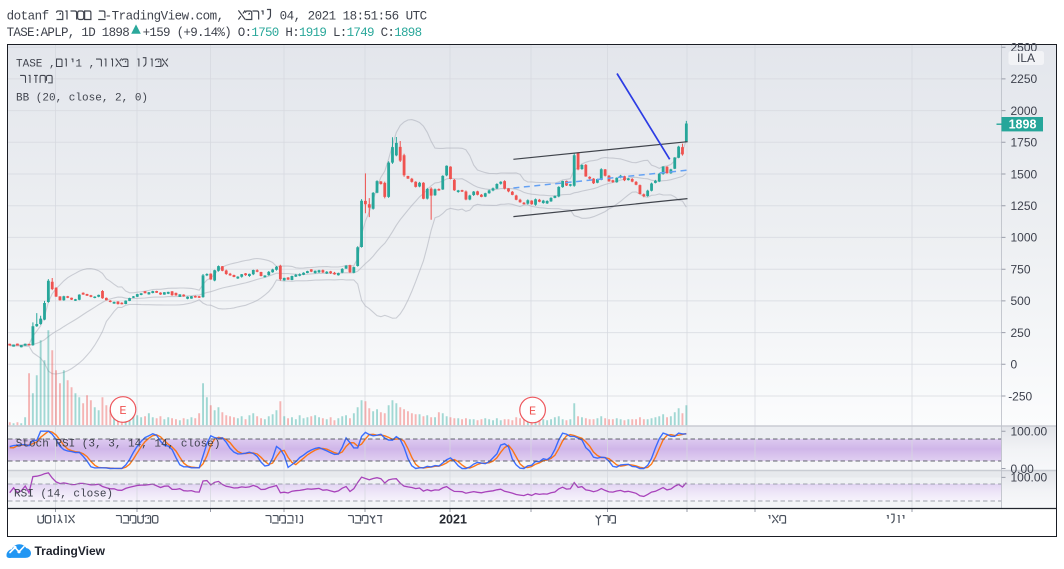  What do you see at coordinates (118, 445) in the screenshot?
I see `svg-text:Stoch RSI (3, 3, 14, 14, close: Stoch RSI (3, 3, 14, 14, close)` at bounding box center [118, 445].